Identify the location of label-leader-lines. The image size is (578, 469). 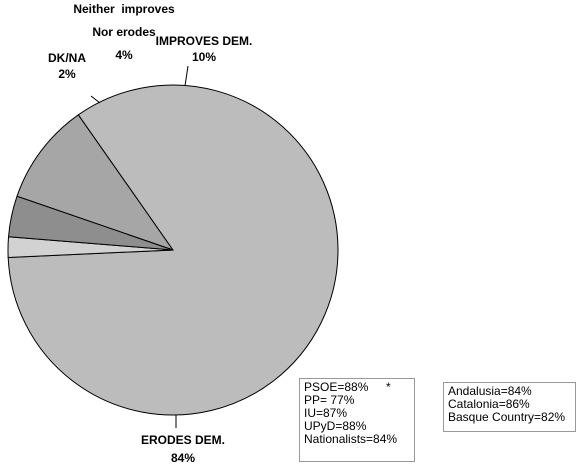
(139, 246).